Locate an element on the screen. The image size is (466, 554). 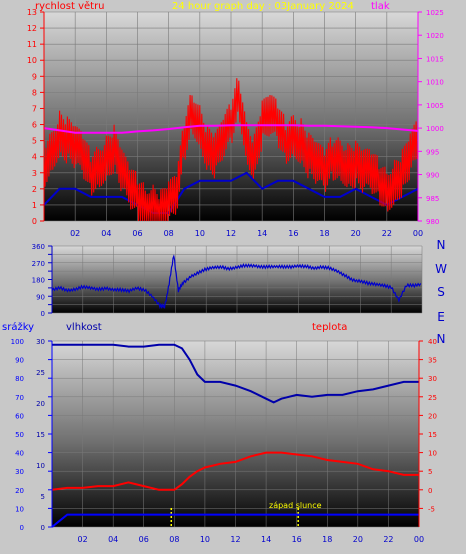
humidity-tick-label: 20 is located at coordinates (40, 404).